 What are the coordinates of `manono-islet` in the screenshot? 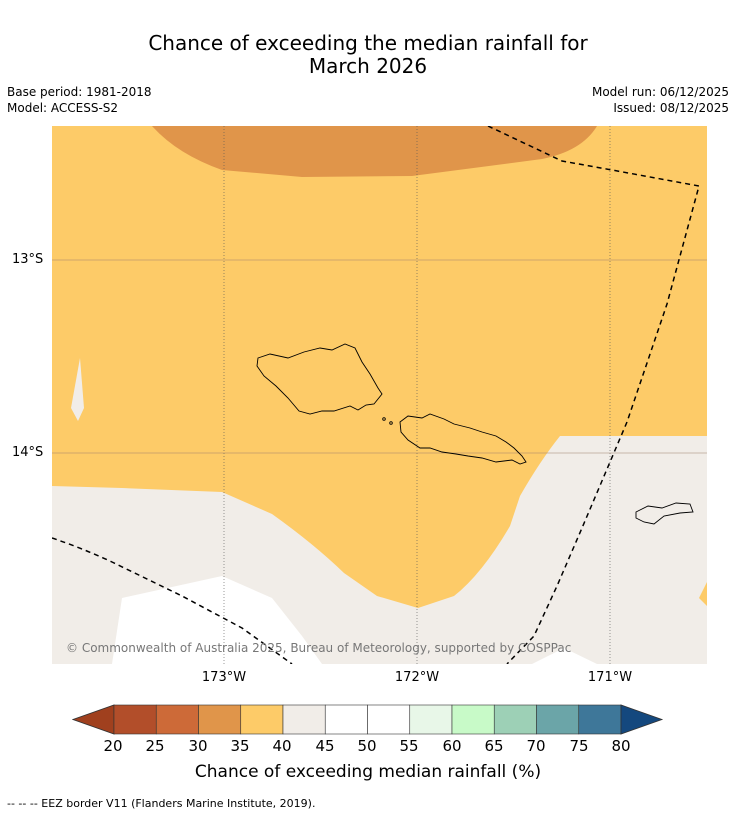 It's located at (384, 419).